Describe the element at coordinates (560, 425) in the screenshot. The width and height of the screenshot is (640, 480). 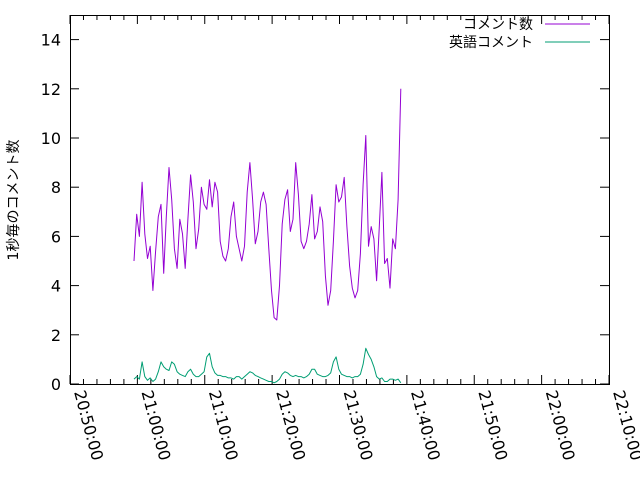
I see `x-tick-label: 22:00:00` at that location.